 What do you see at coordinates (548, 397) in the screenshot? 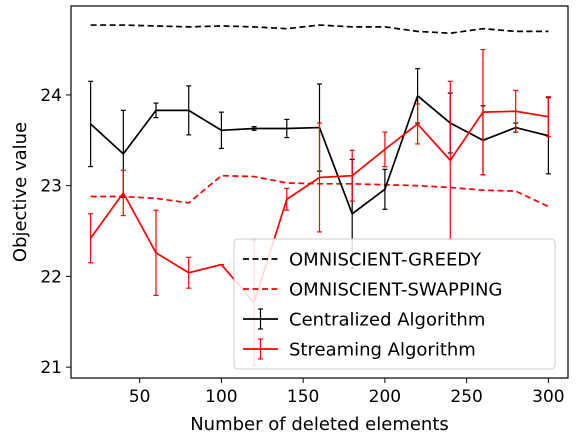
I see `x-tick-label: 300` at bounding box center [548, 397].